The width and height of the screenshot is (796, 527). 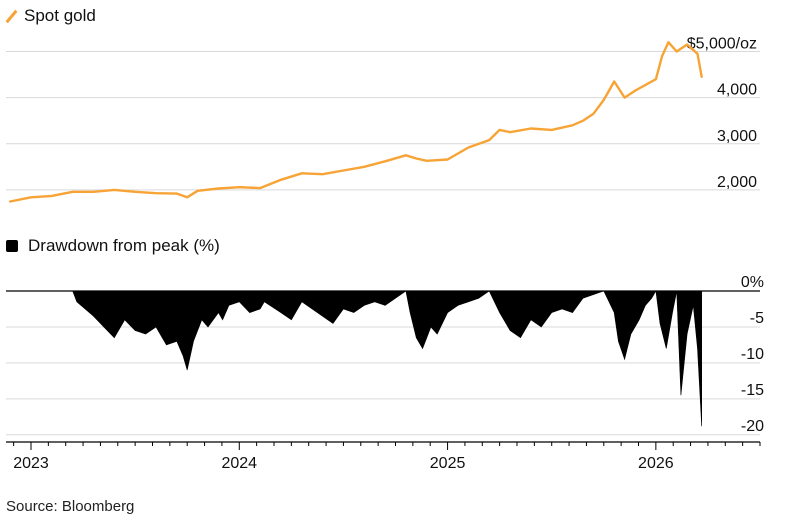 I want to click on legend-spot-gold-label: Spot gold, so click(x=60, y=15).